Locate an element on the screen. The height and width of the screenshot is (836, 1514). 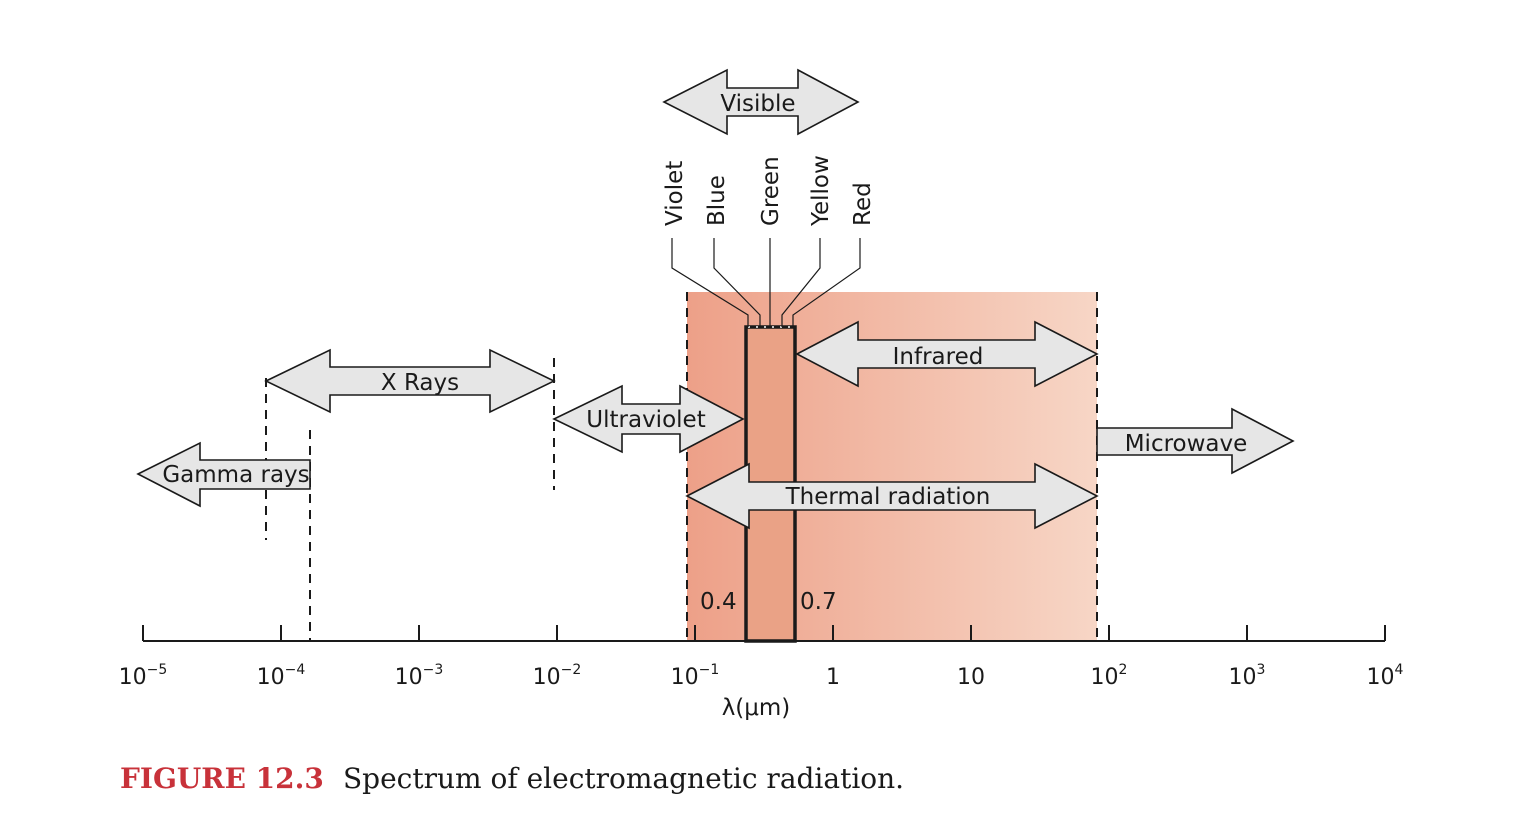
label-gamma-rays: Gamma rays is located at coordinates (235, 475).